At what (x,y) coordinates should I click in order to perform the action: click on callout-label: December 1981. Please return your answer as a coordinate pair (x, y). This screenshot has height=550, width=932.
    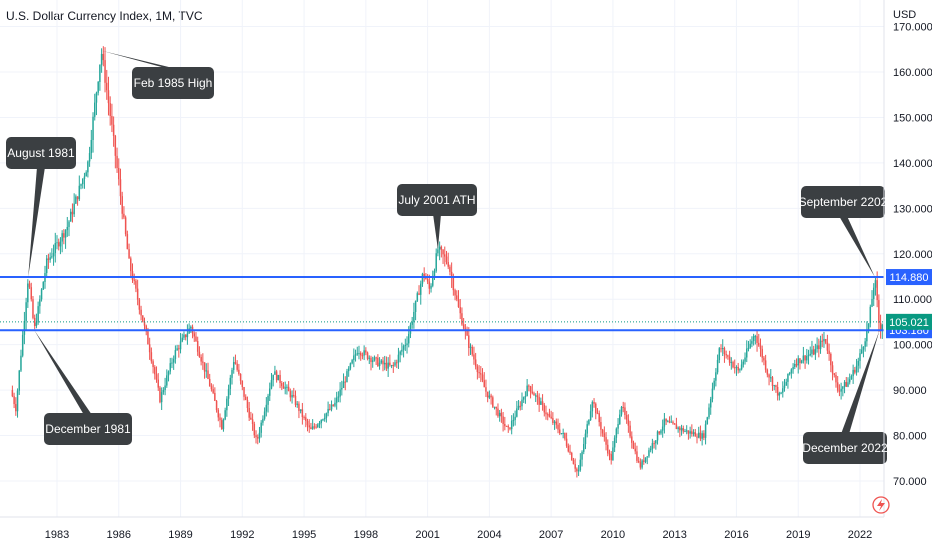
    Looking at the image, I should click on (88, 429).